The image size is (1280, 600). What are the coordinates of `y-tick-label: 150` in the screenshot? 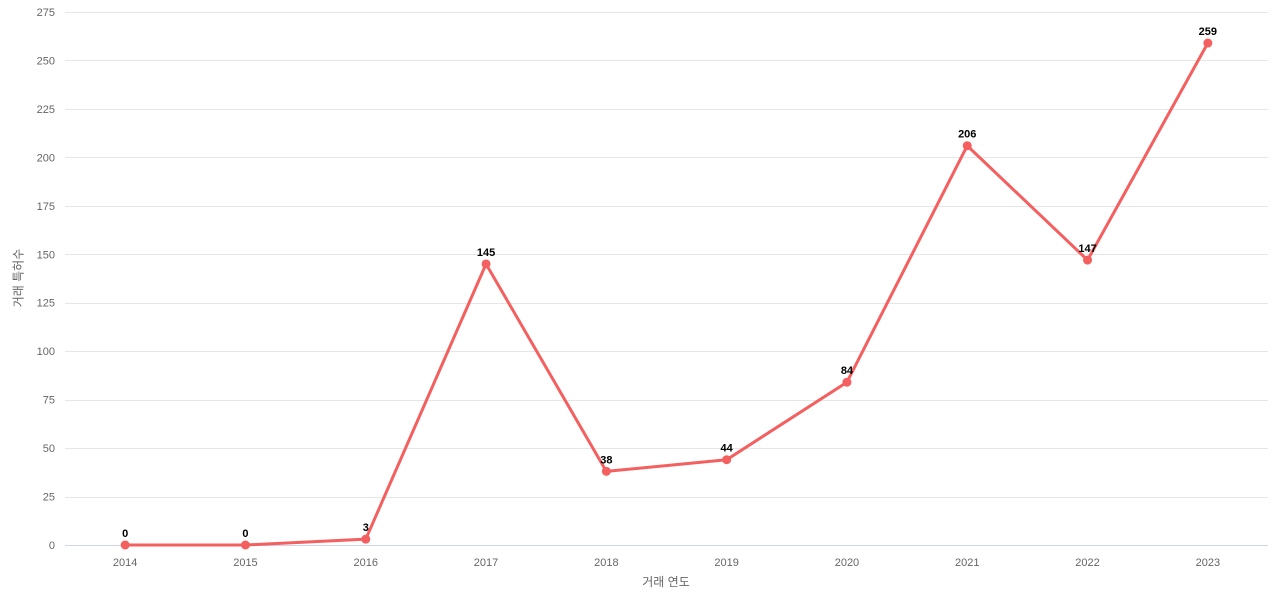 It's located at (46, 255).